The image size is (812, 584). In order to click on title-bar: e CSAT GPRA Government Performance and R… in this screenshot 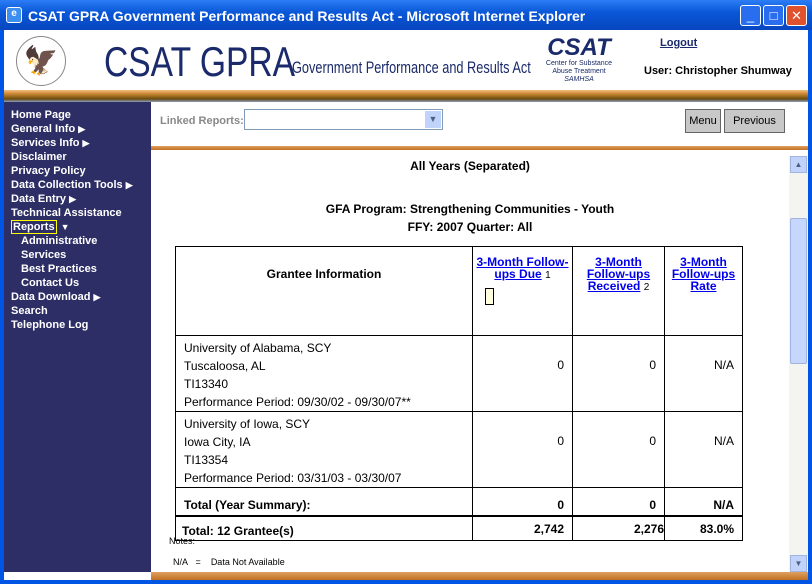, I will do `click(406, 15)`.